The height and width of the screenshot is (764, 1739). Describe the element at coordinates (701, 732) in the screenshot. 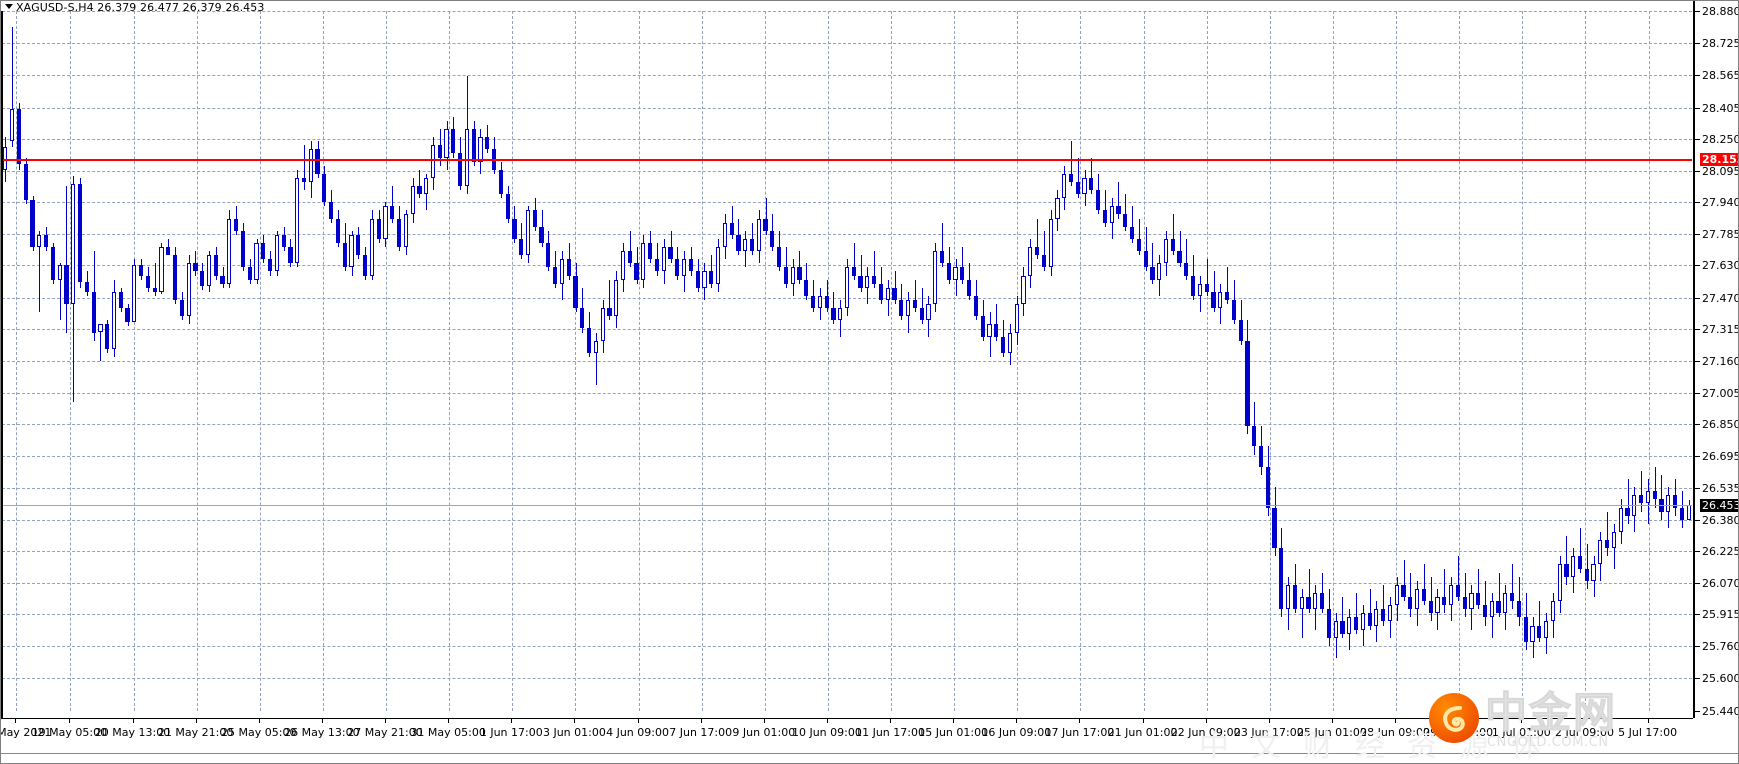

I see `time-label: 7 Jun 17:00` at that location.